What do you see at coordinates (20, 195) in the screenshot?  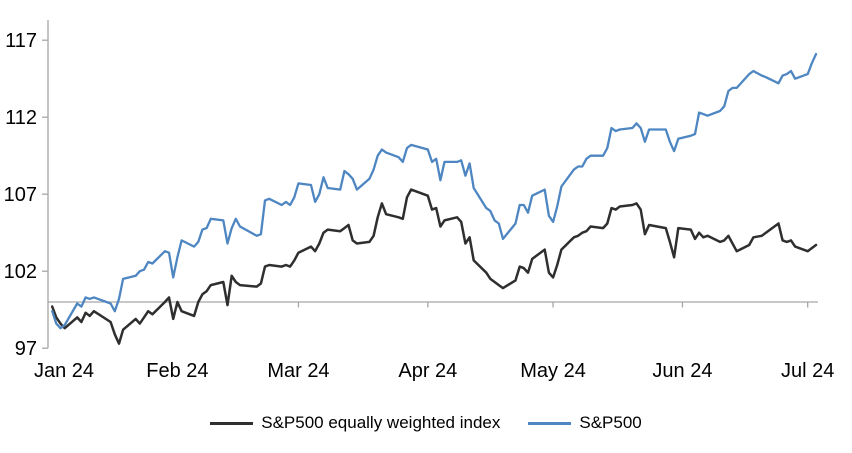 I see `y-tick-label: 107` at bounding box center [20, 195].